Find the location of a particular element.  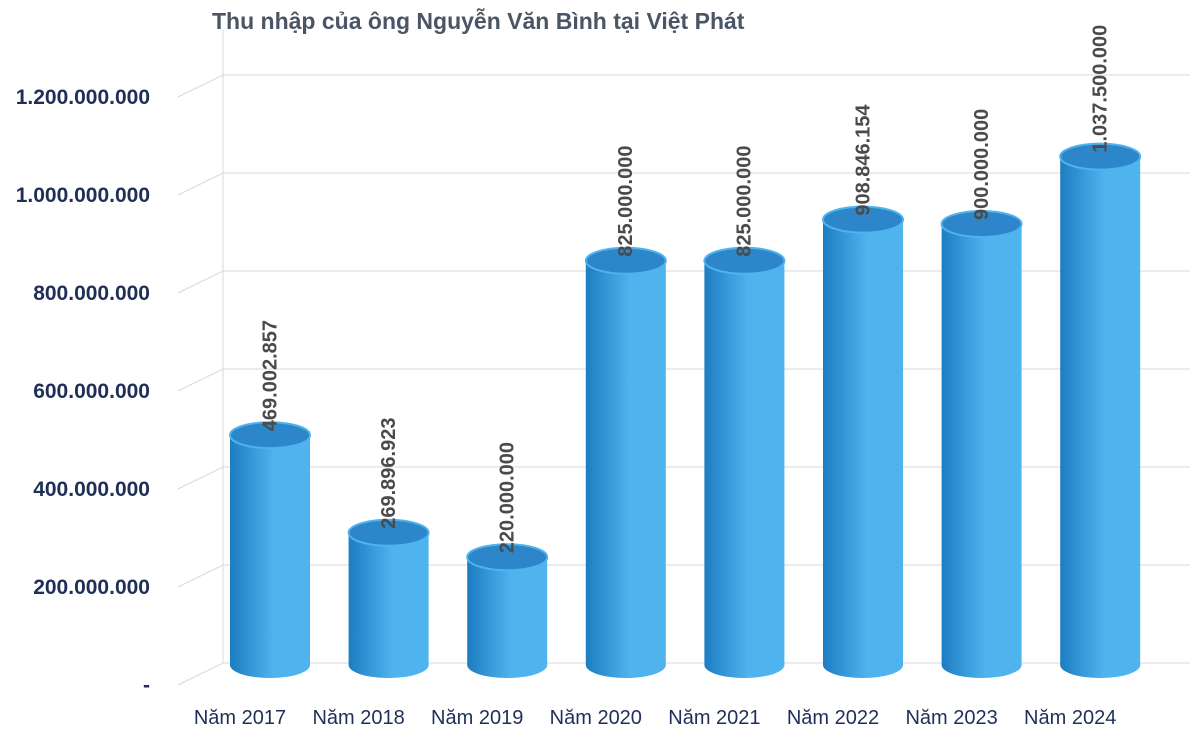

x-tick-label: Năm 2024 is located at coordinates (1070, 718).